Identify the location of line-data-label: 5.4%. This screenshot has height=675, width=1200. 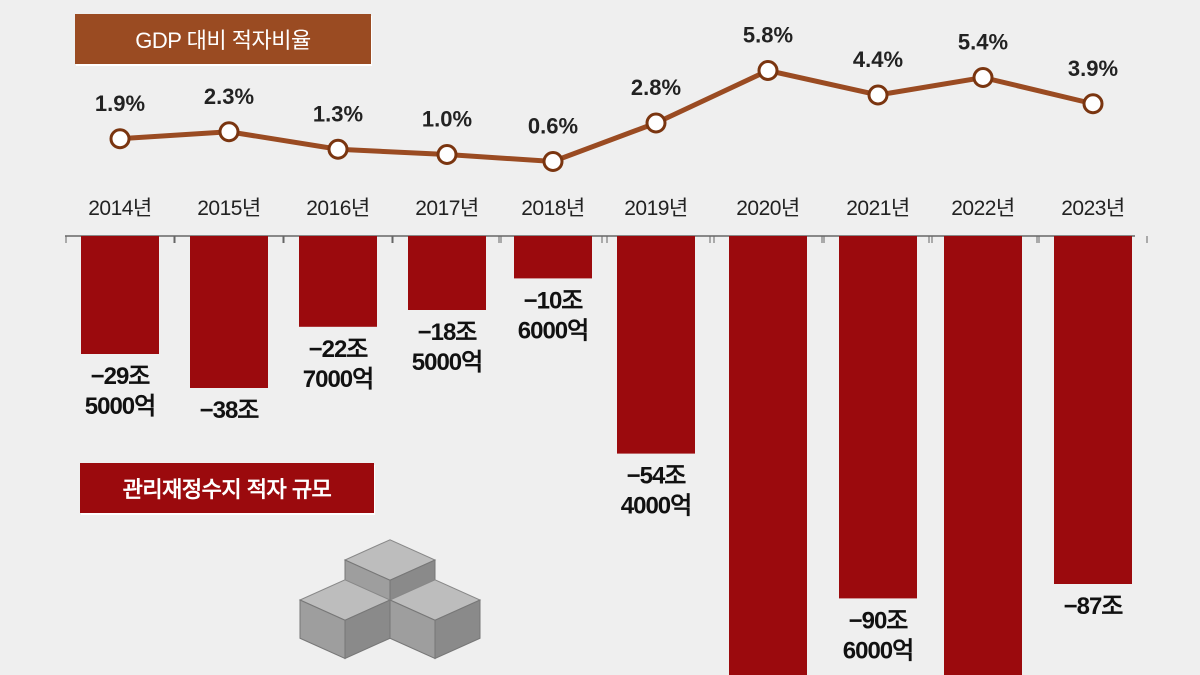
(983, 42).